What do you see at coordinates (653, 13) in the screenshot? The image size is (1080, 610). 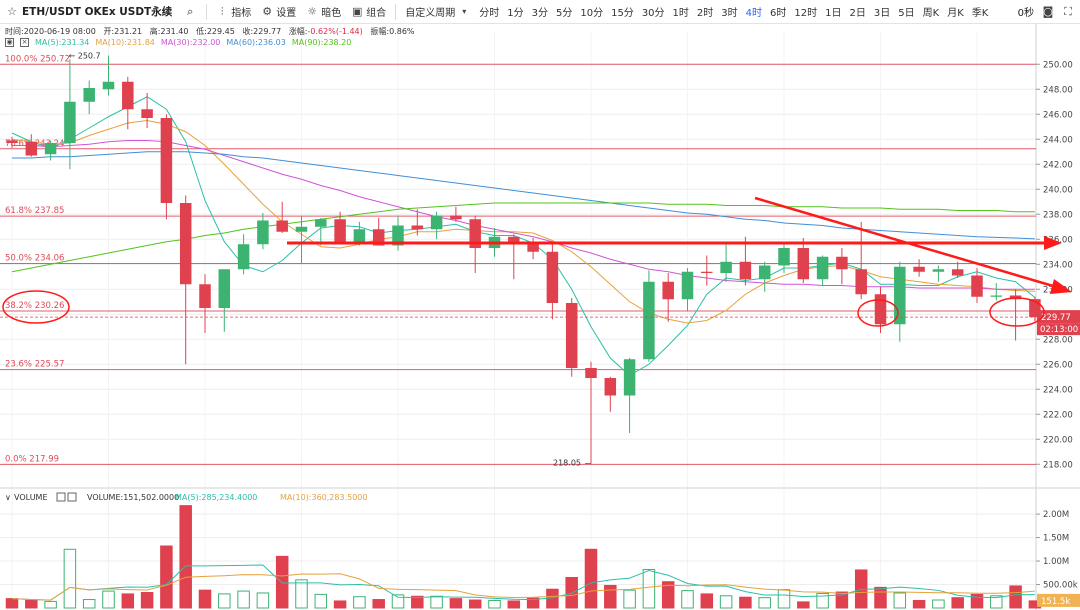 I see `interval-tab: 30分` at bounding box center [653, 13].